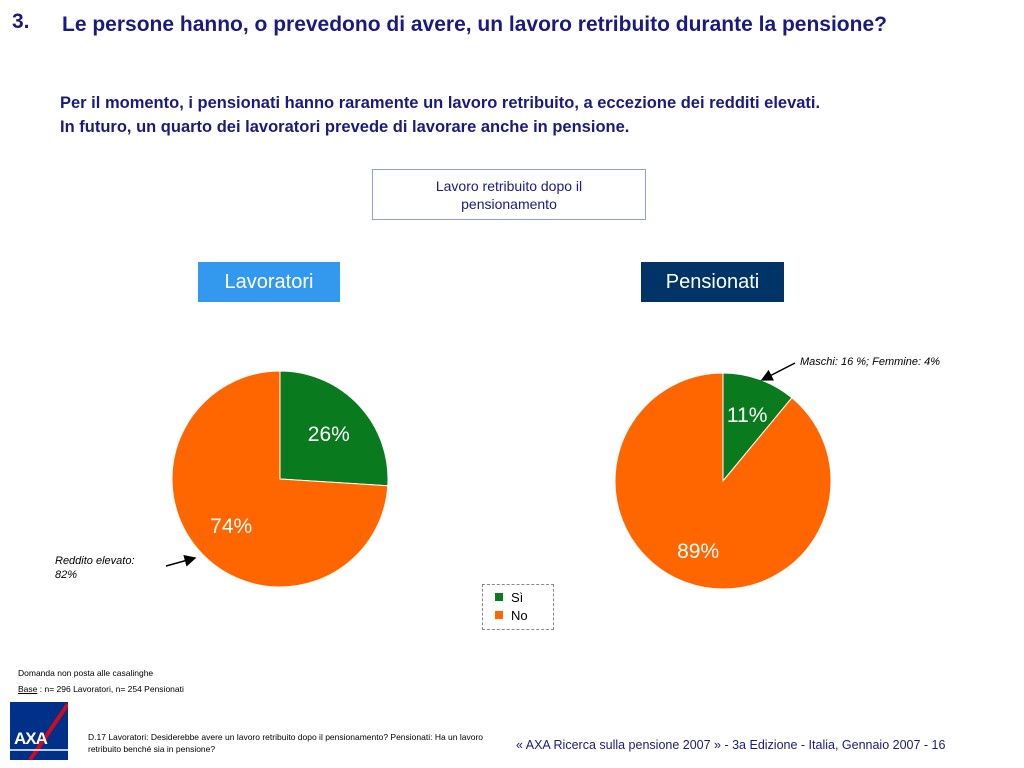 This screenshot has height=768, width=1024. I want to click on pie-pensionati: 11% 89%, so click(723, 481).